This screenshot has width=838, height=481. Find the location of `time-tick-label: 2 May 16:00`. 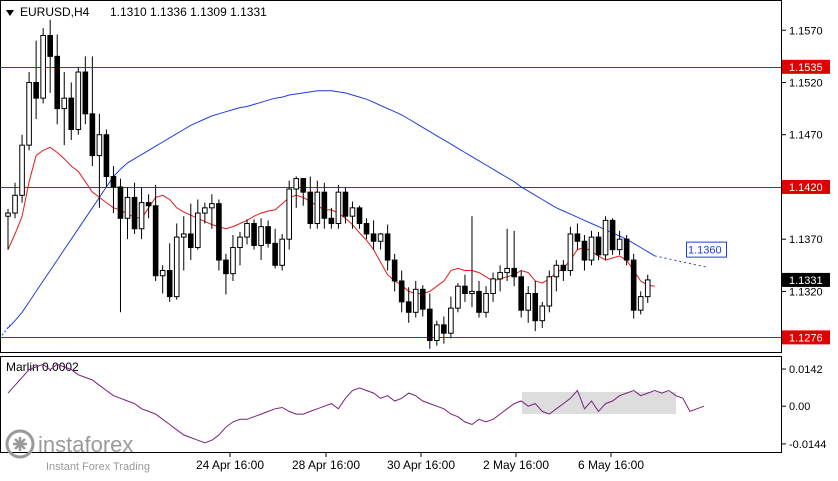

time-tick-label: 2 May 16:00 is located at coordinates (516, 465).